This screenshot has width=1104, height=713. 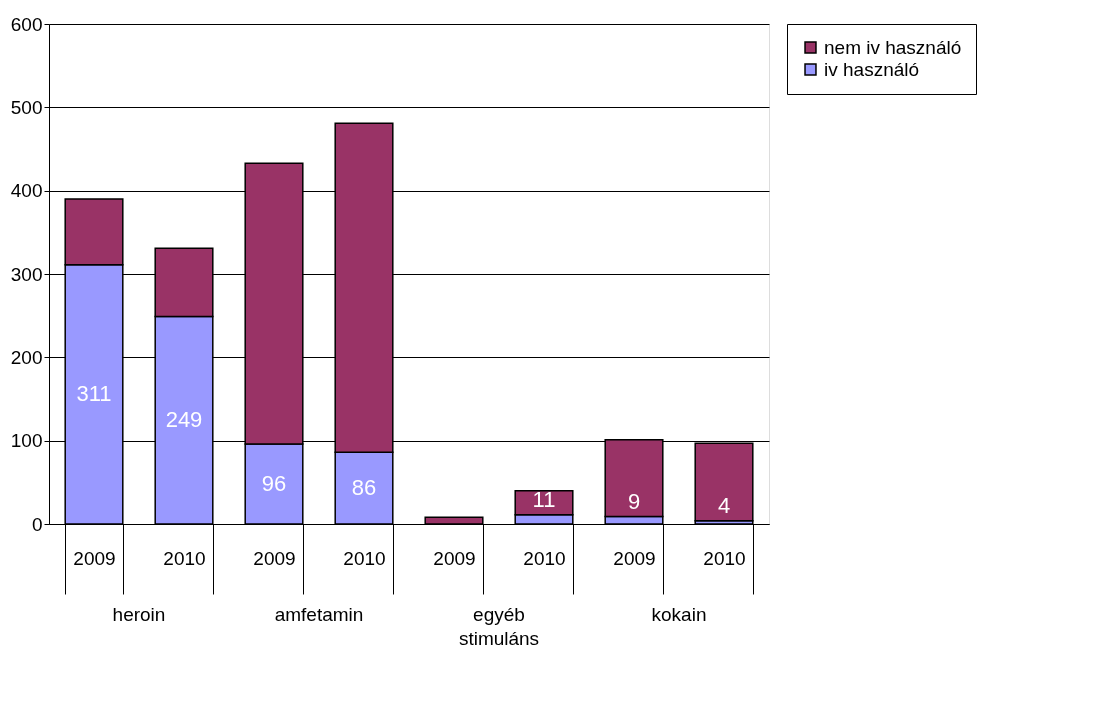 I want to click on text: heroin, so click(x=139, y=614).